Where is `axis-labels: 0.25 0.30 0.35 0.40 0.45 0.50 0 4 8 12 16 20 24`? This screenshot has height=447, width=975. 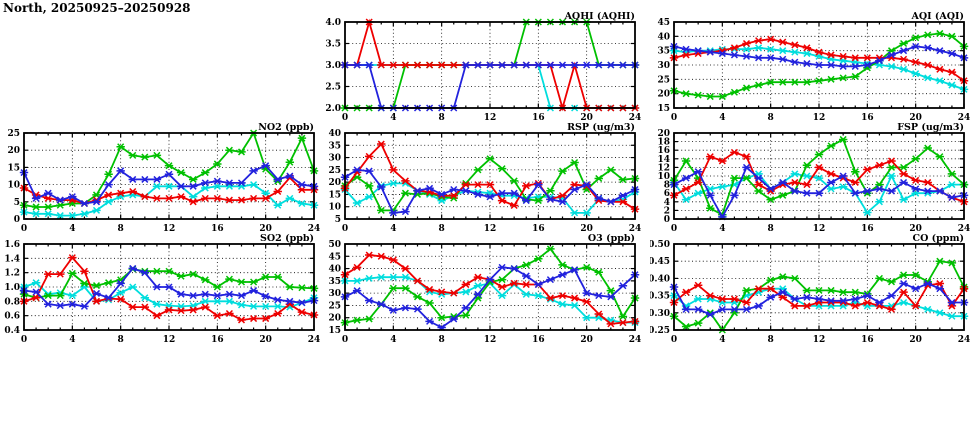
axis-labels: 0.25 0.30 0.35 0.40 0.45 0.50 0 4 8 12 16 20 24 is located at coordinates (810, 292).